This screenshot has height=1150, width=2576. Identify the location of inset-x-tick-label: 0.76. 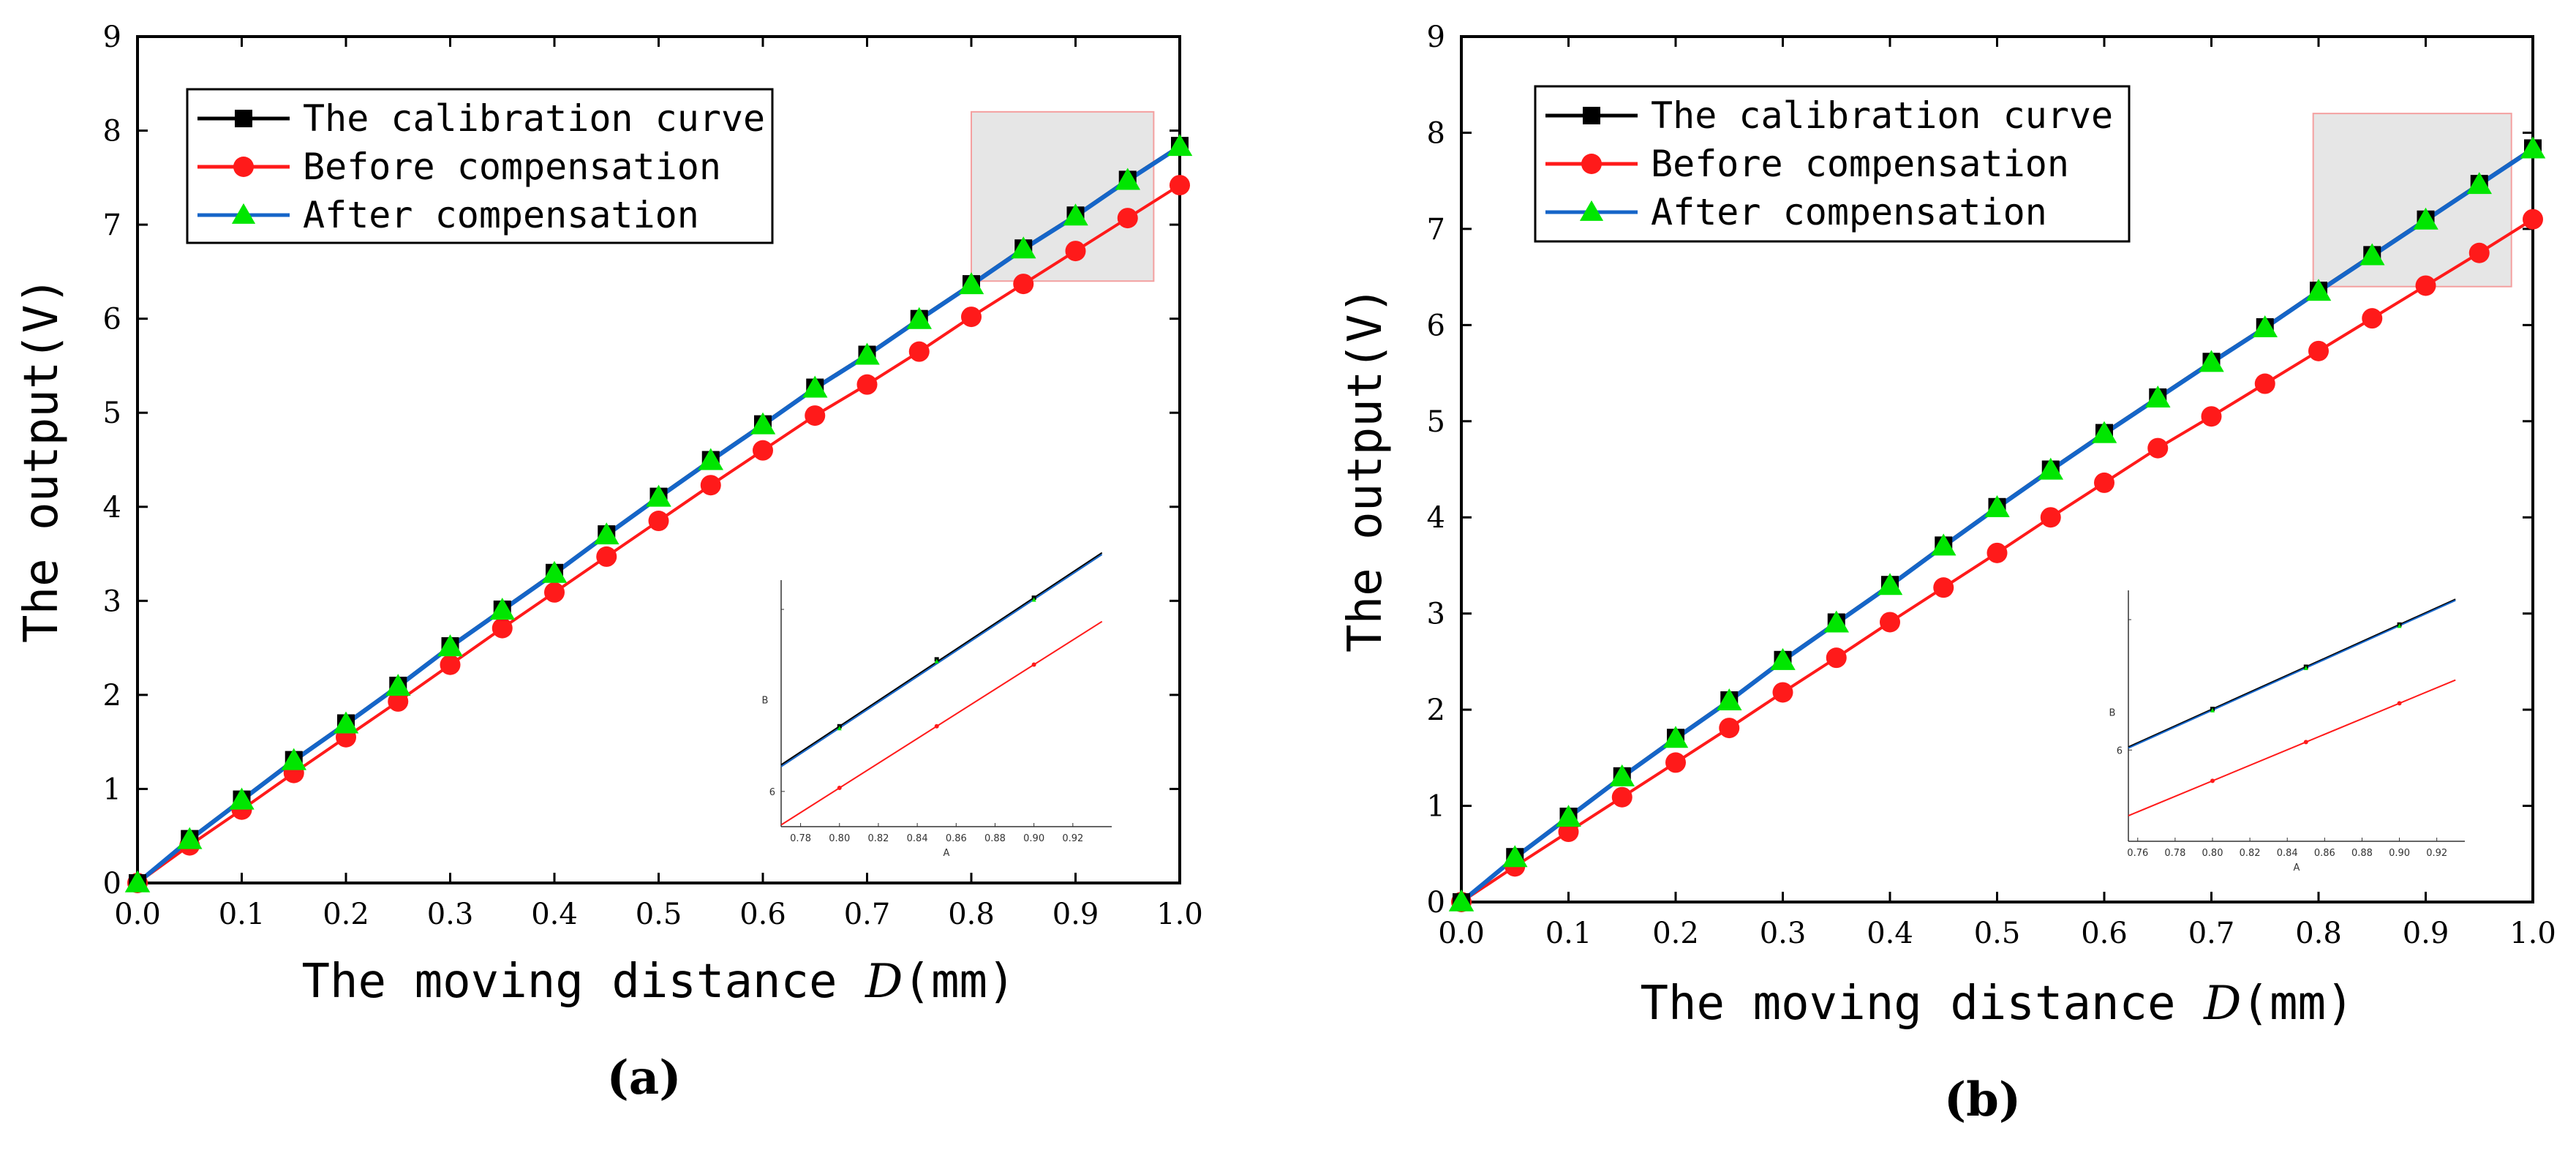
(2137, 853).